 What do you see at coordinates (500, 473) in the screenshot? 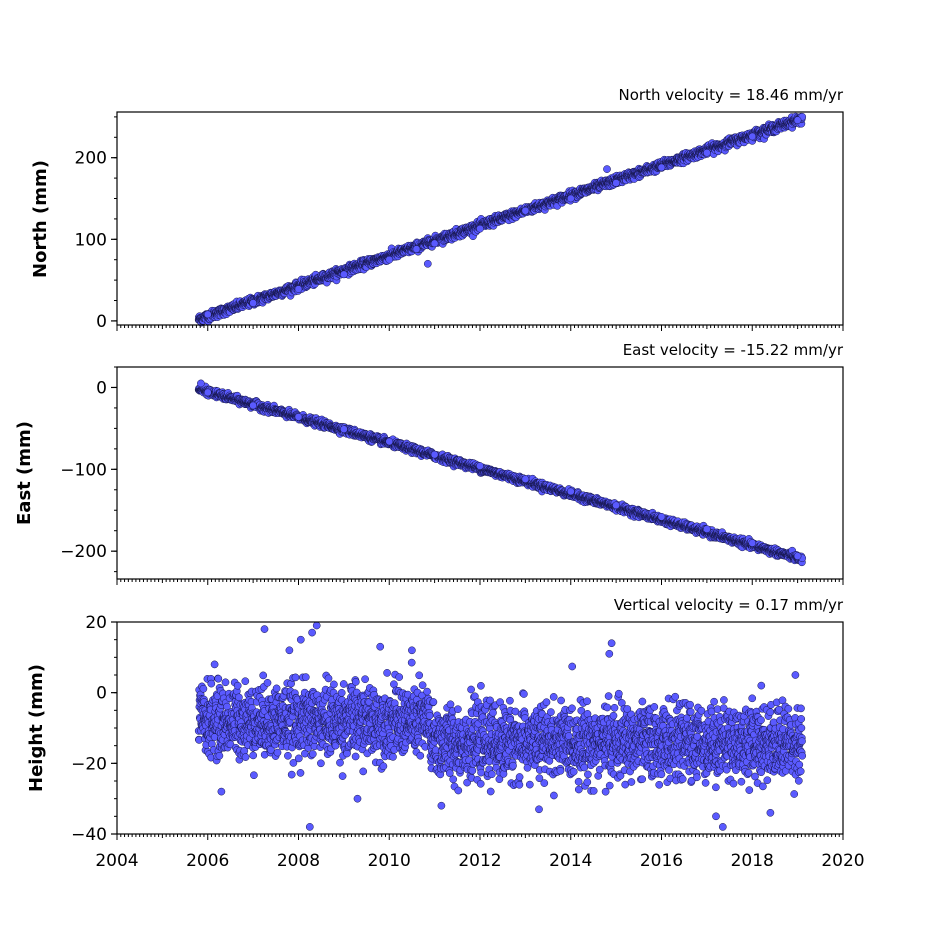
I see `east-series` at bounding box center [500, 473].